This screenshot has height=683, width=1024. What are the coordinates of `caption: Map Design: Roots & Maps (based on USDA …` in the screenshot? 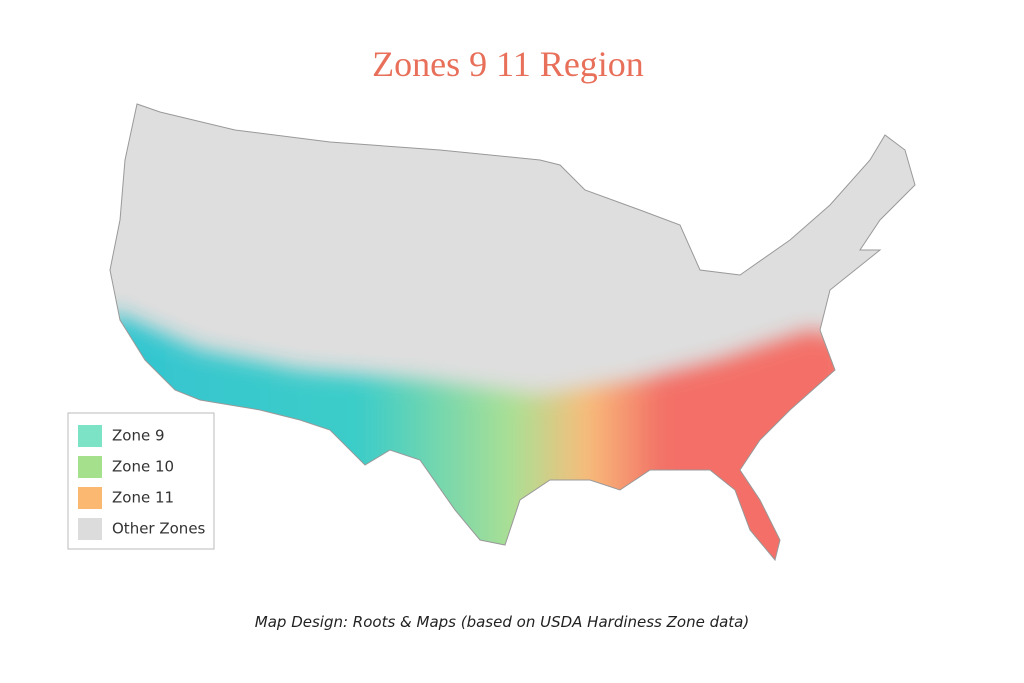 It's located at (502, 622).